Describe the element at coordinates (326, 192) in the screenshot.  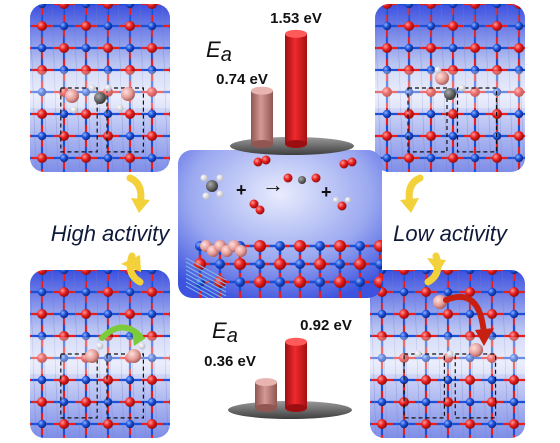
I see `reaction-plus-2: +` at that location.